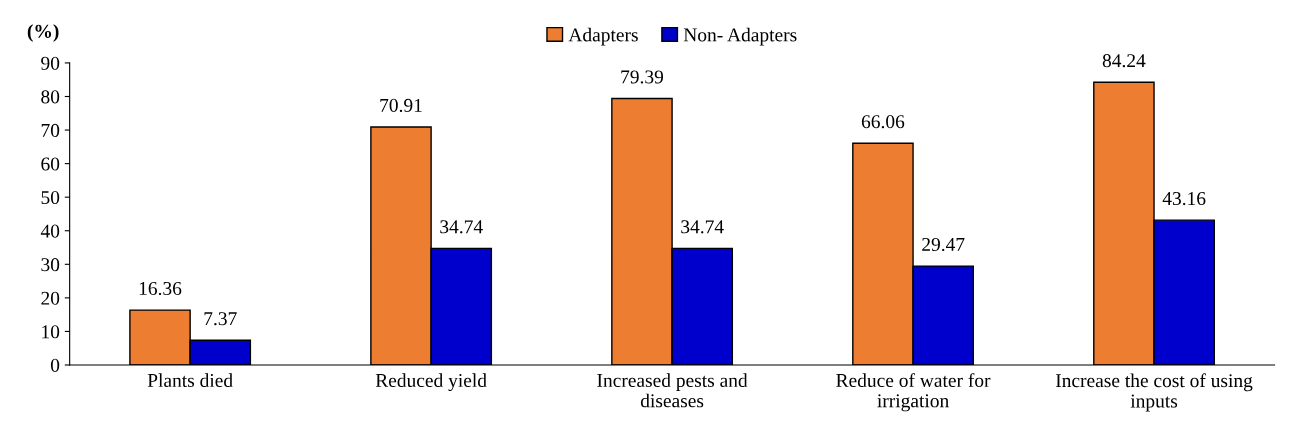 The width and height of the screenshot is (1290, 434). I want to click on data-label: 70.91, so click(401, 105).